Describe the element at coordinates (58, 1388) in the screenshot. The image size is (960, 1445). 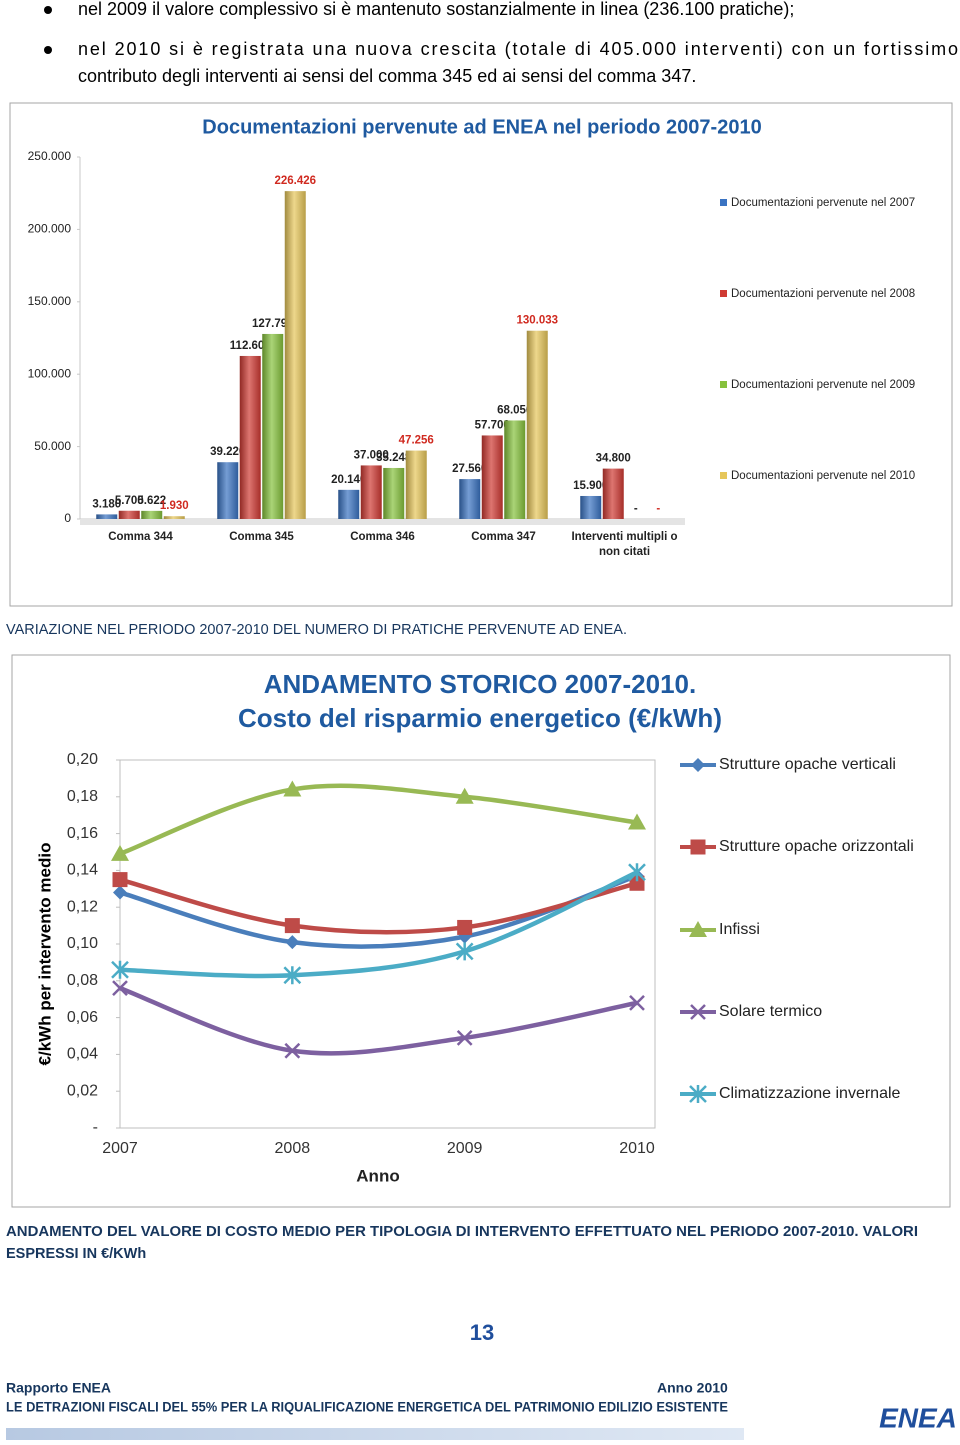
I see `footer-report: Rapporto ENEA` at that location.